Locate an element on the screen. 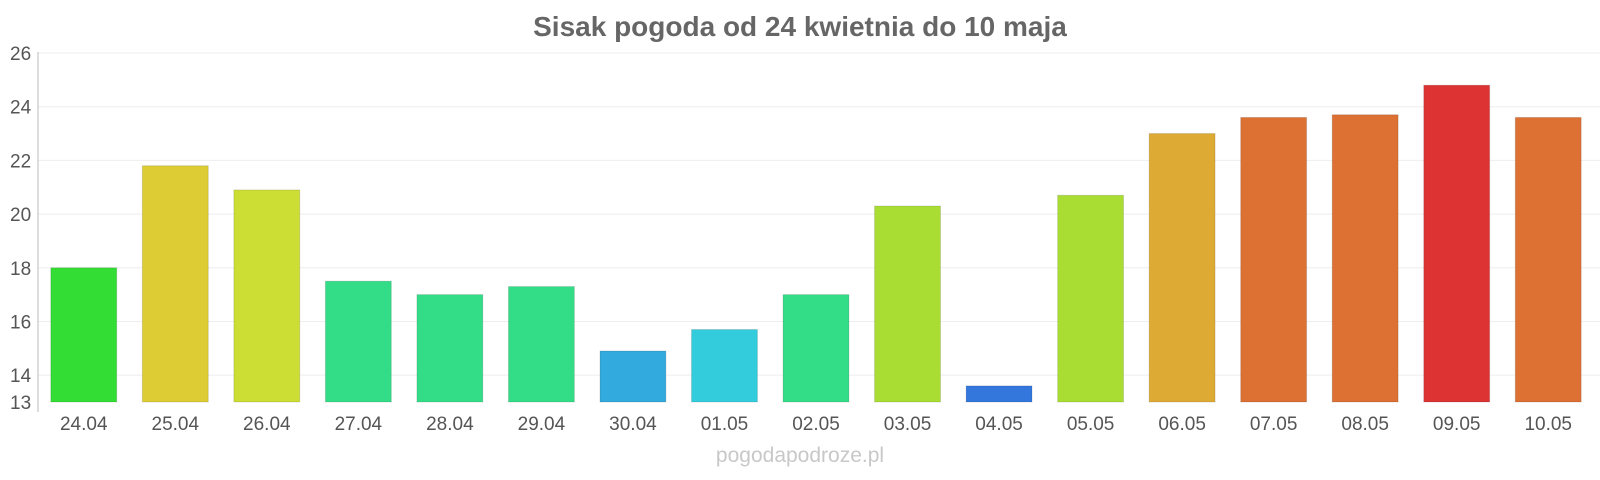  y-tick-label: 14 is located at coordinates (21, 376).